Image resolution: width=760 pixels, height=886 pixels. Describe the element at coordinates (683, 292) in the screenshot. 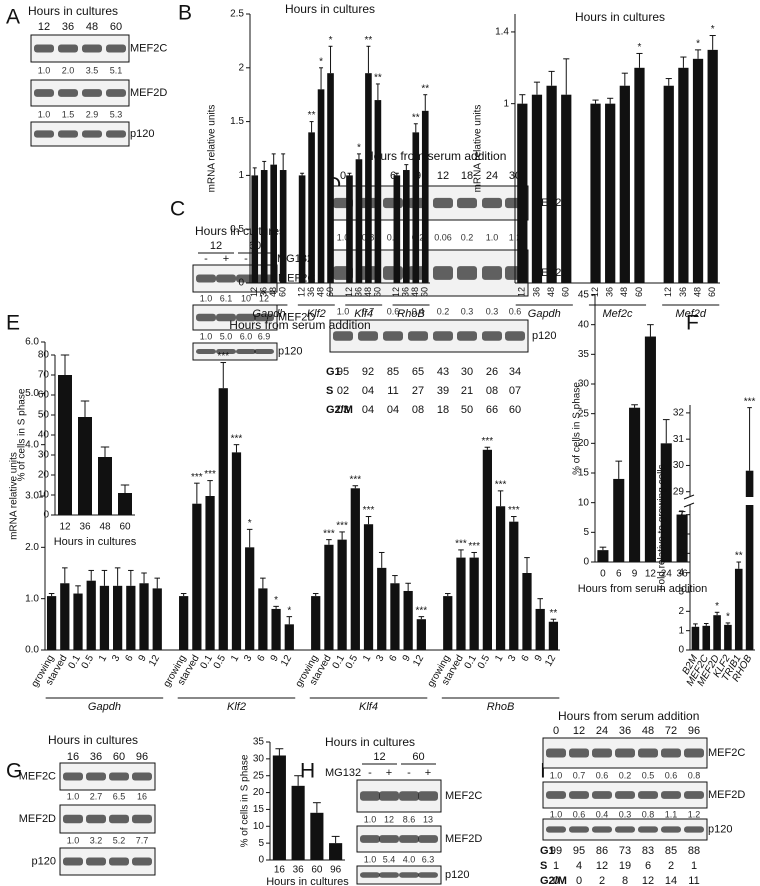

I see `x-tick-label: 36` at that location.